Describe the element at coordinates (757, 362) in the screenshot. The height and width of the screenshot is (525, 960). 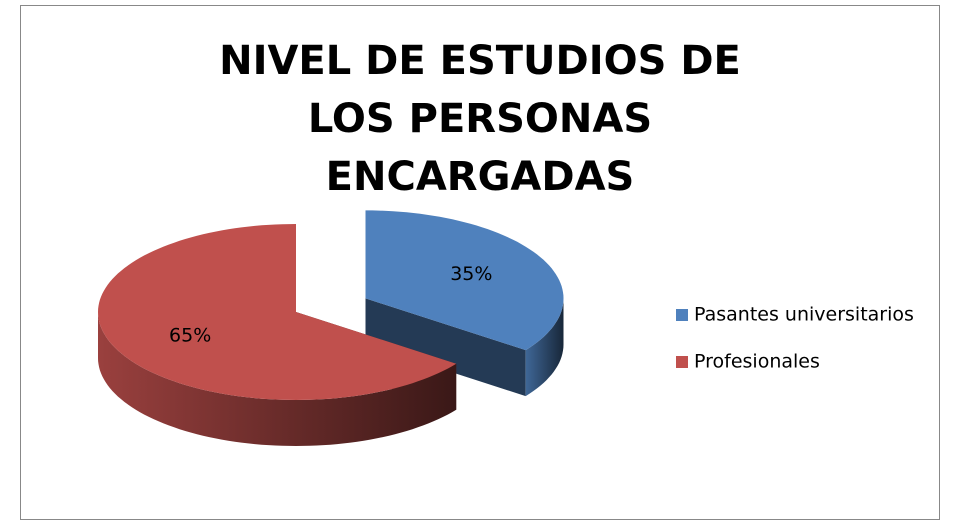
I see `legend-label: Profesionales` at that location.